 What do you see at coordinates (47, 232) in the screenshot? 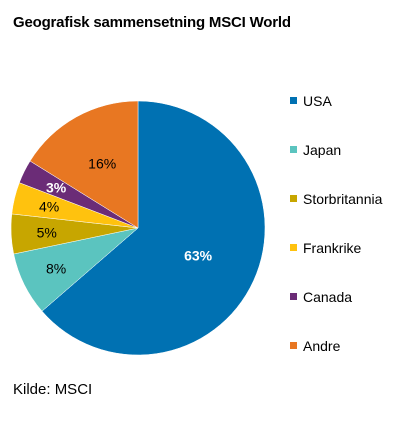
I see `data-label-storbritannia: 5%` at bounding box center [47, 232].